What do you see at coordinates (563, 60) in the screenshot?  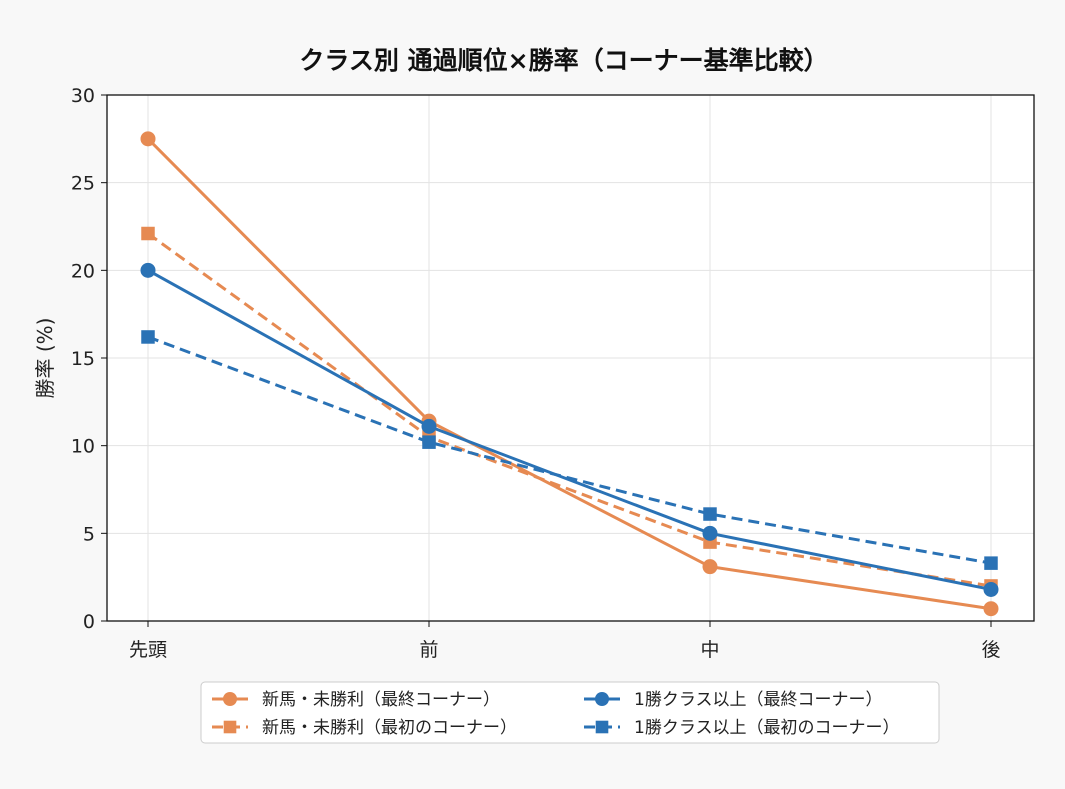 I see `chart-title: クラス別 通過順位×勝率（コーナー基準比較）` at bounding box center [563, 60].